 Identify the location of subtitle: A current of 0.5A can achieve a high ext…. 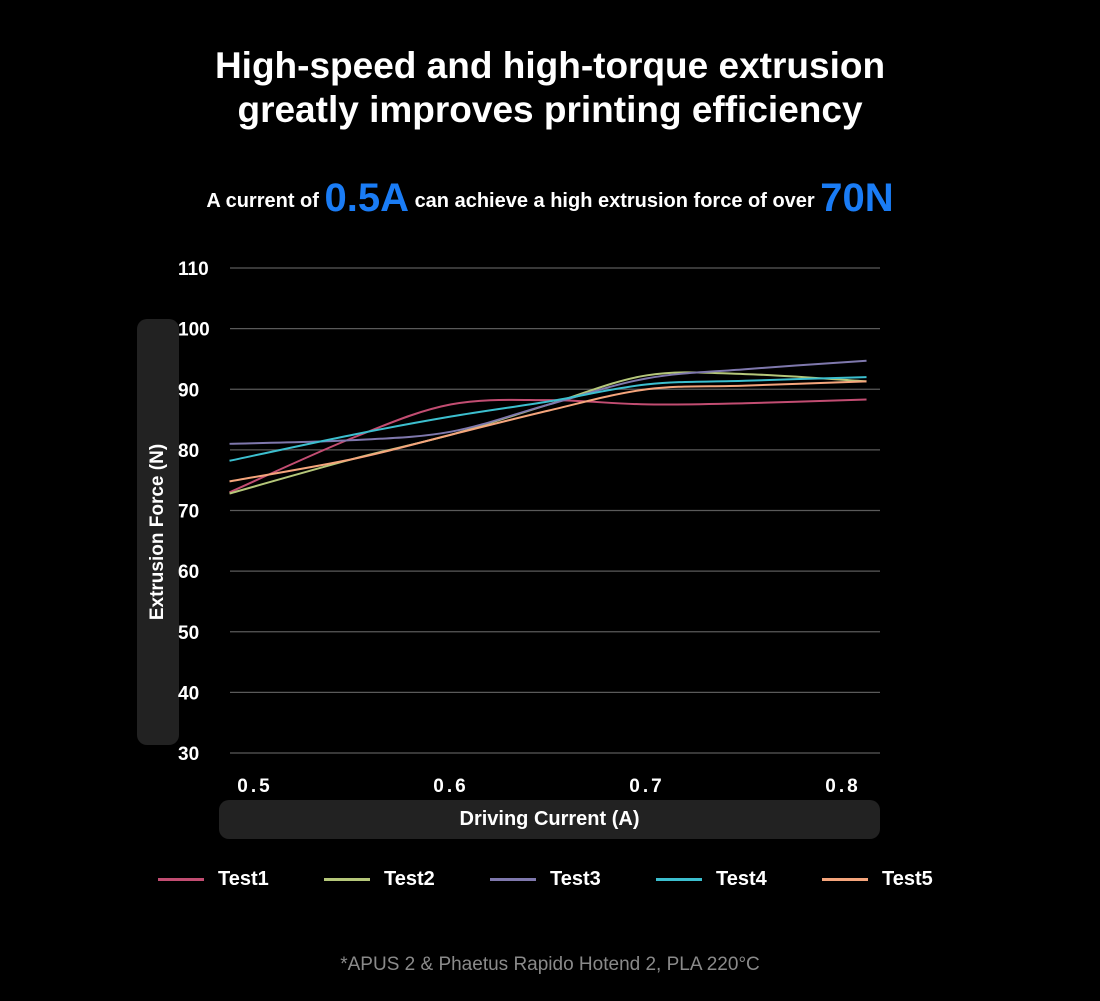
(550, 198).